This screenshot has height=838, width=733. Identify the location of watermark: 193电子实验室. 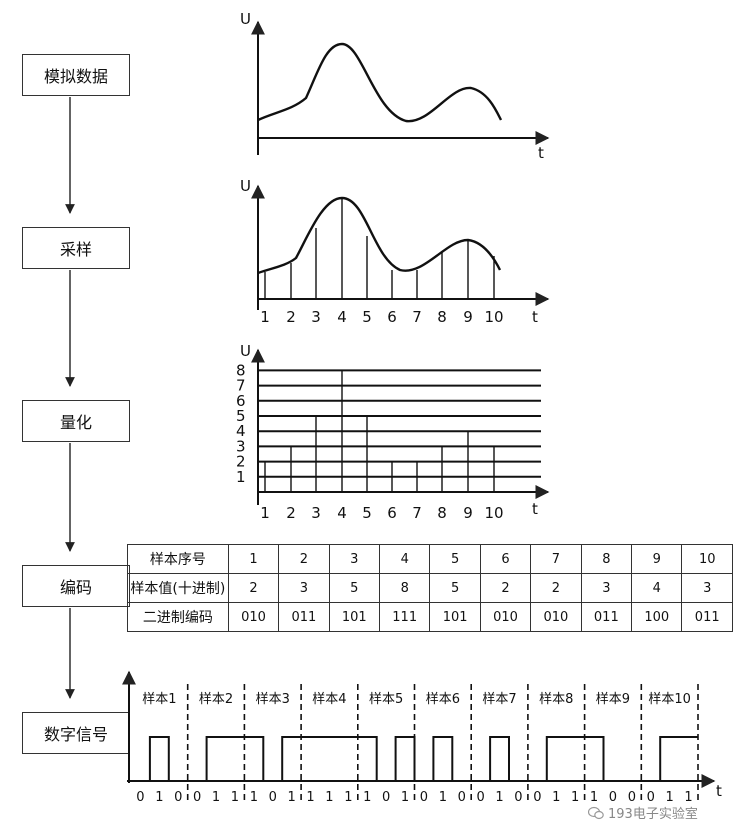
(643, 812).